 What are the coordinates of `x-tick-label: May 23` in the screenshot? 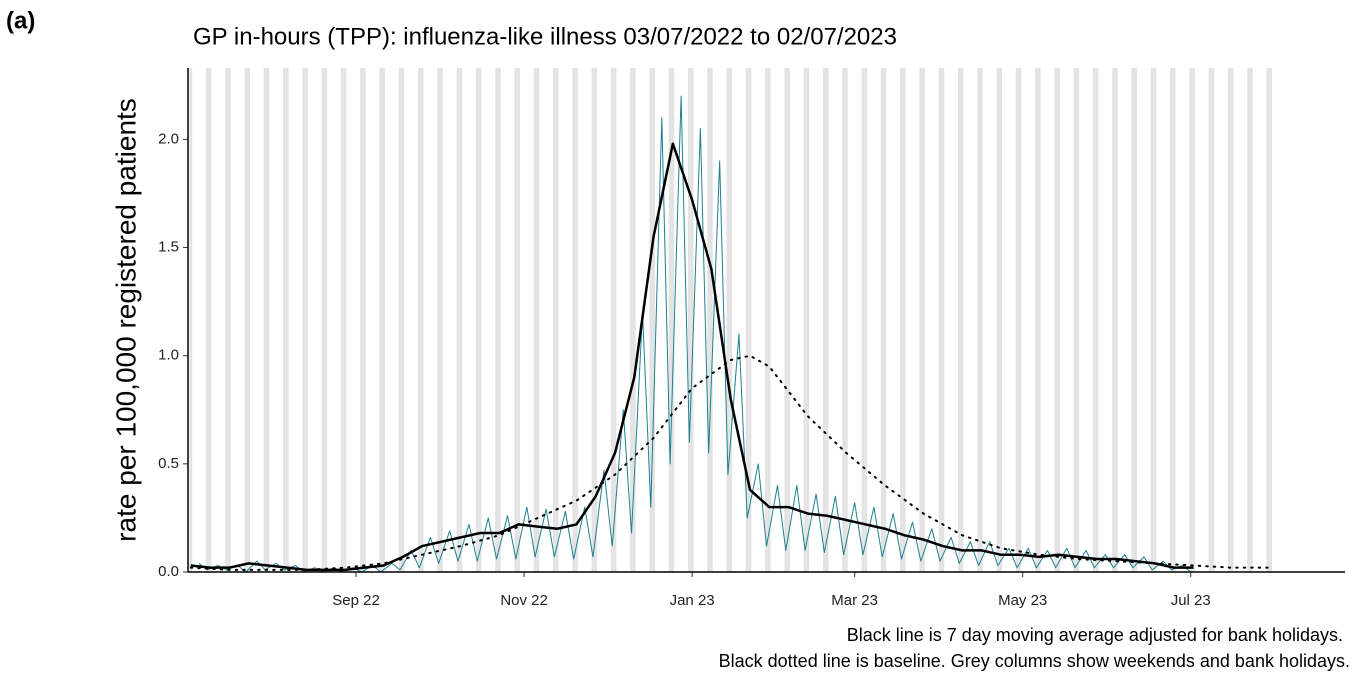 It's located at (1022, 600).